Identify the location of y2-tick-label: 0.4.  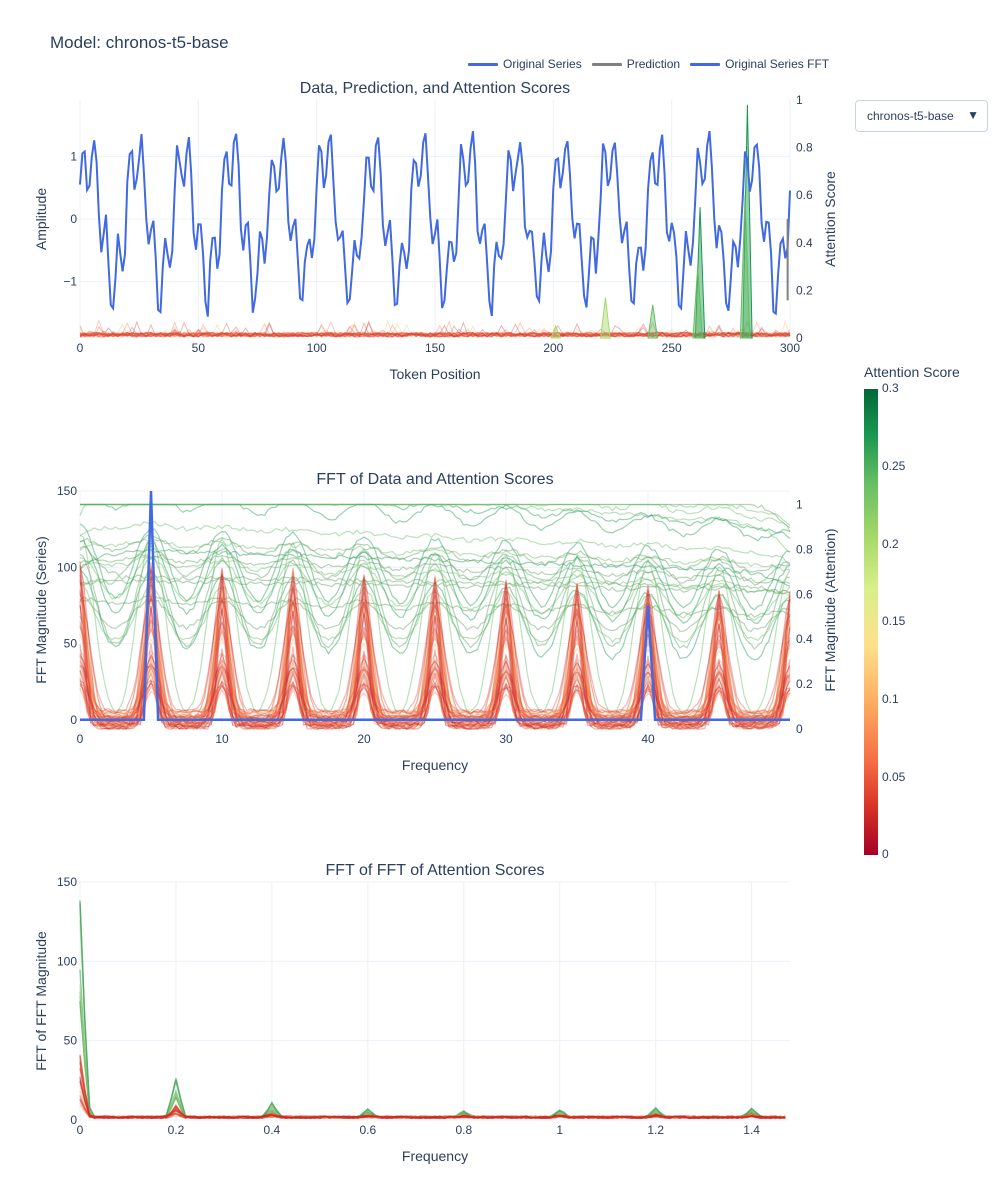
(804, 639).